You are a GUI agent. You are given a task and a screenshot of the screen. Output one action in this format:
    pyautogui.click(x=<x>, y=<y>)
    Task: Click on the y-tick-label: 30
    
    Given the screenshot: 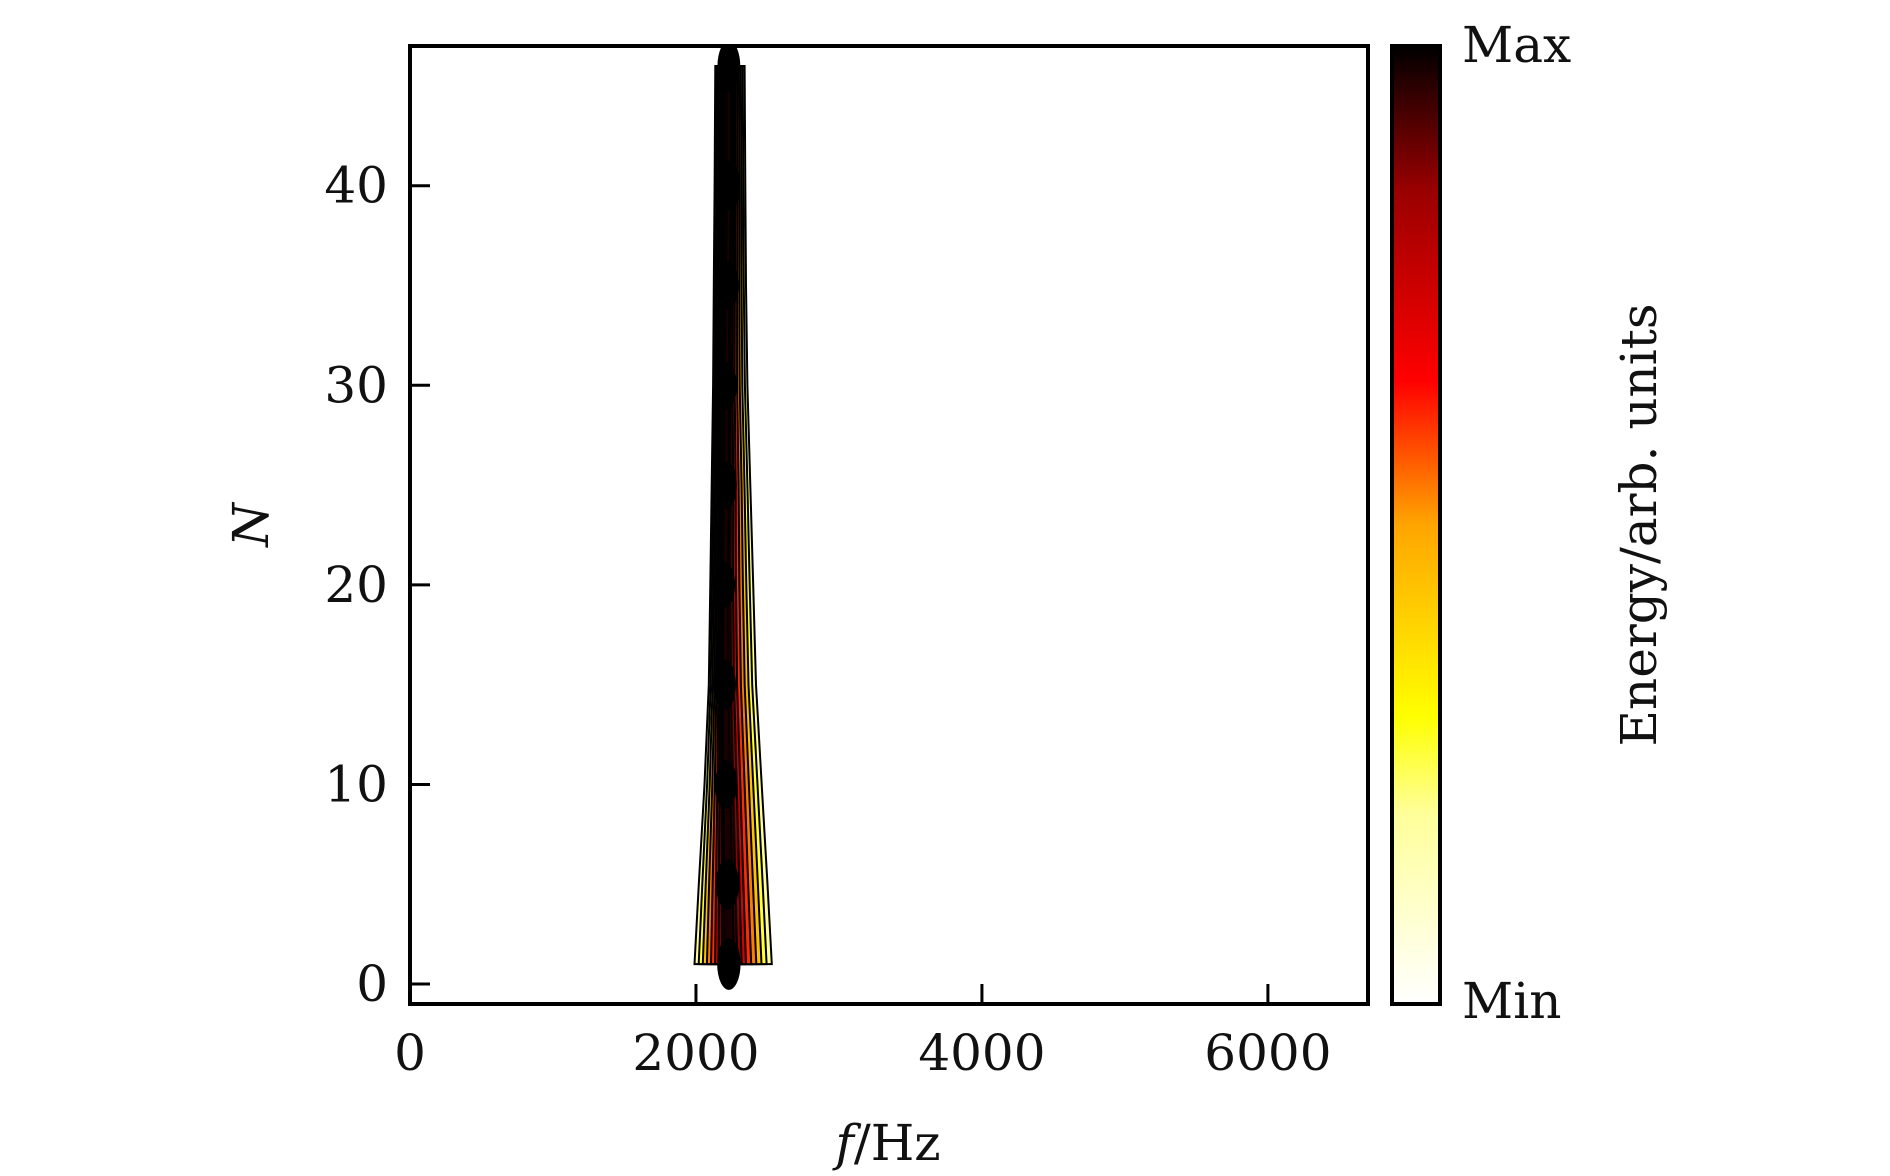 What is the action you would take?
    pyautogui.click(x=356, y=385)
    